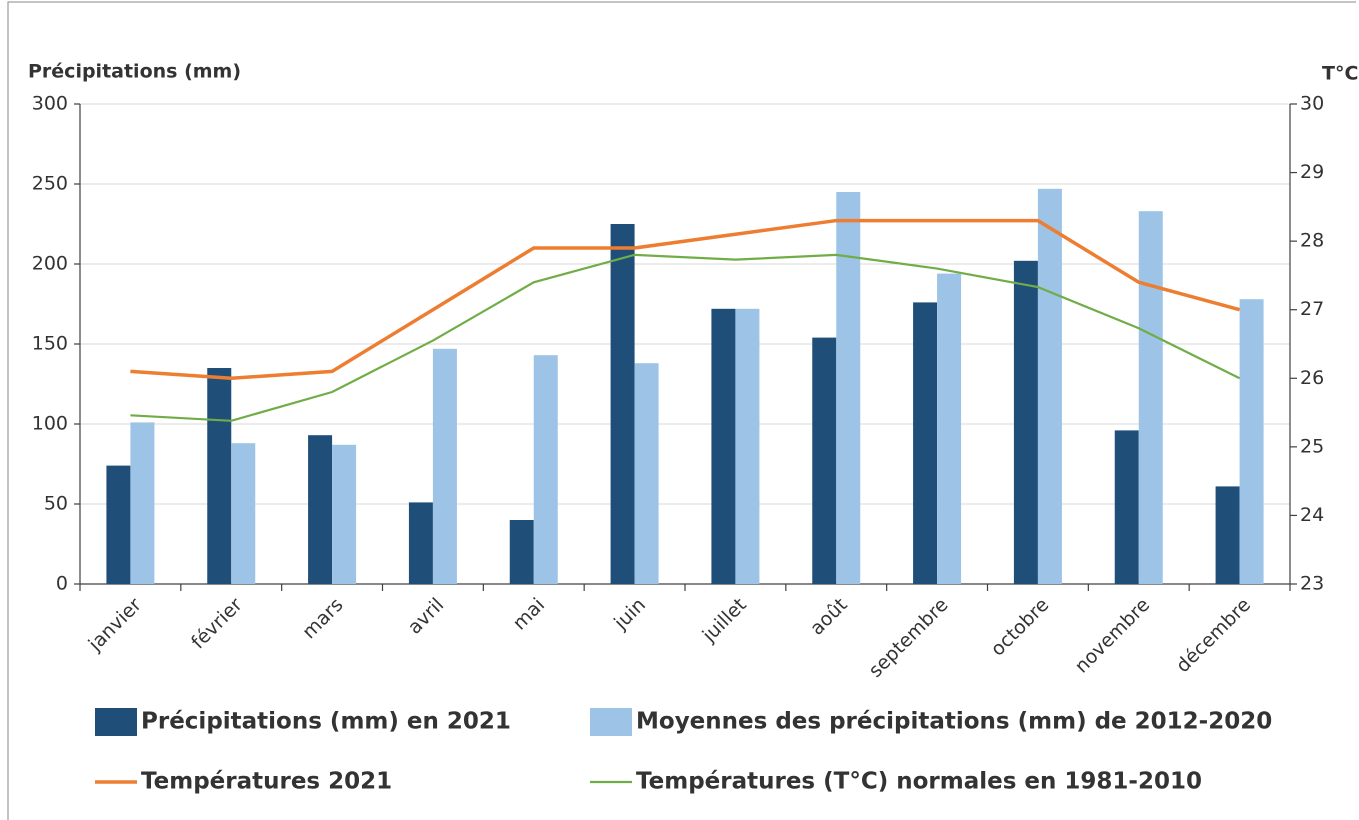 Image resolution: width=1359 pixels, height=820 pixels. What do you see at coordinates (115, 625) in the screenshot?
I see `x-tick-label: janvier` at bounding box center [115, 625].